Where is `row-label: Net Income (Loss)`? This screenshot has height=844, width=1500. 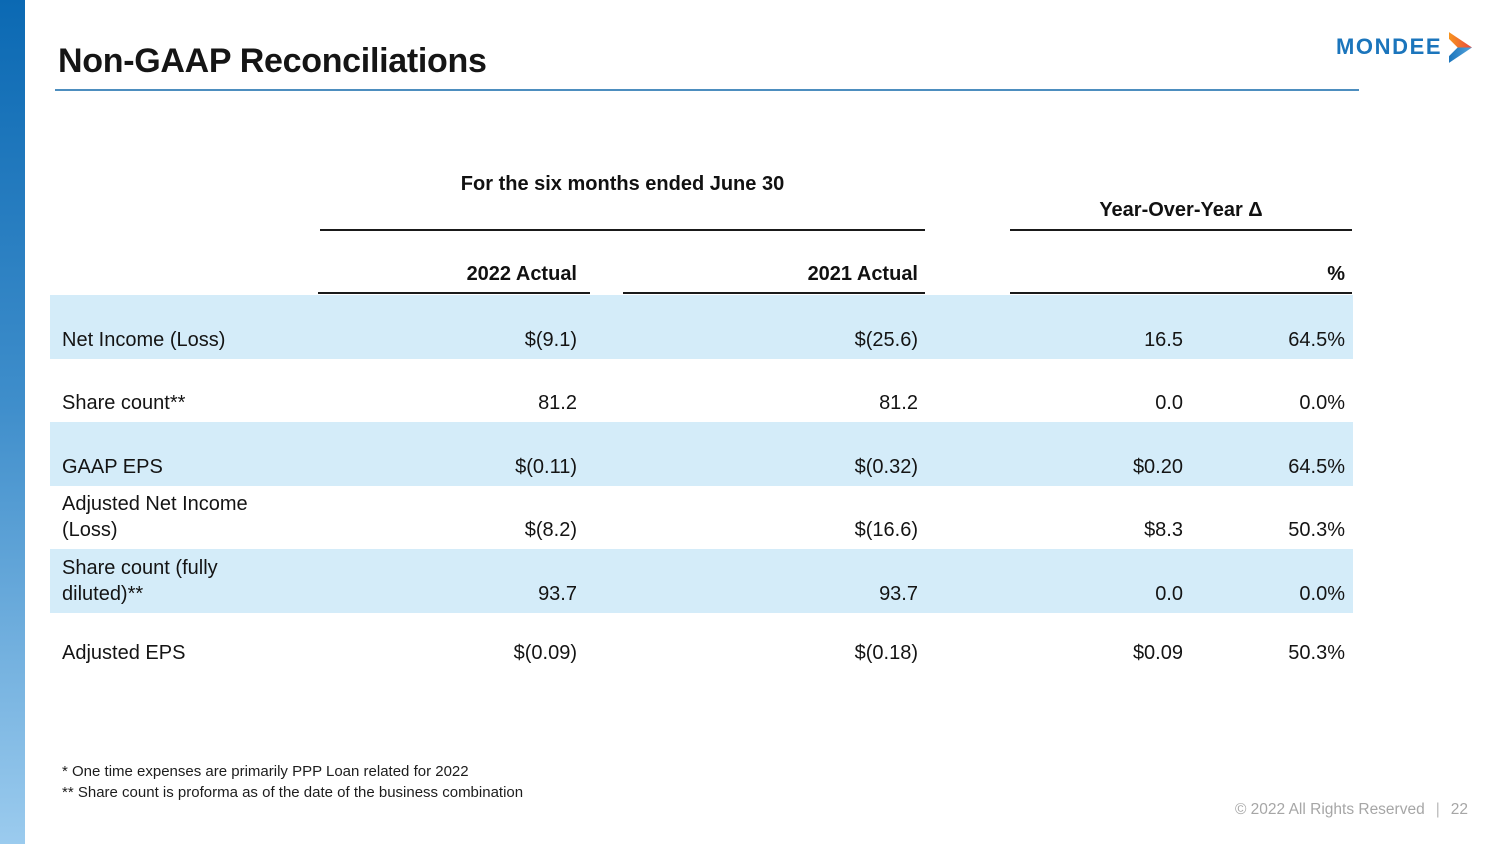 row-label: Net Income (Loss) is located at coordinates (144, 340).